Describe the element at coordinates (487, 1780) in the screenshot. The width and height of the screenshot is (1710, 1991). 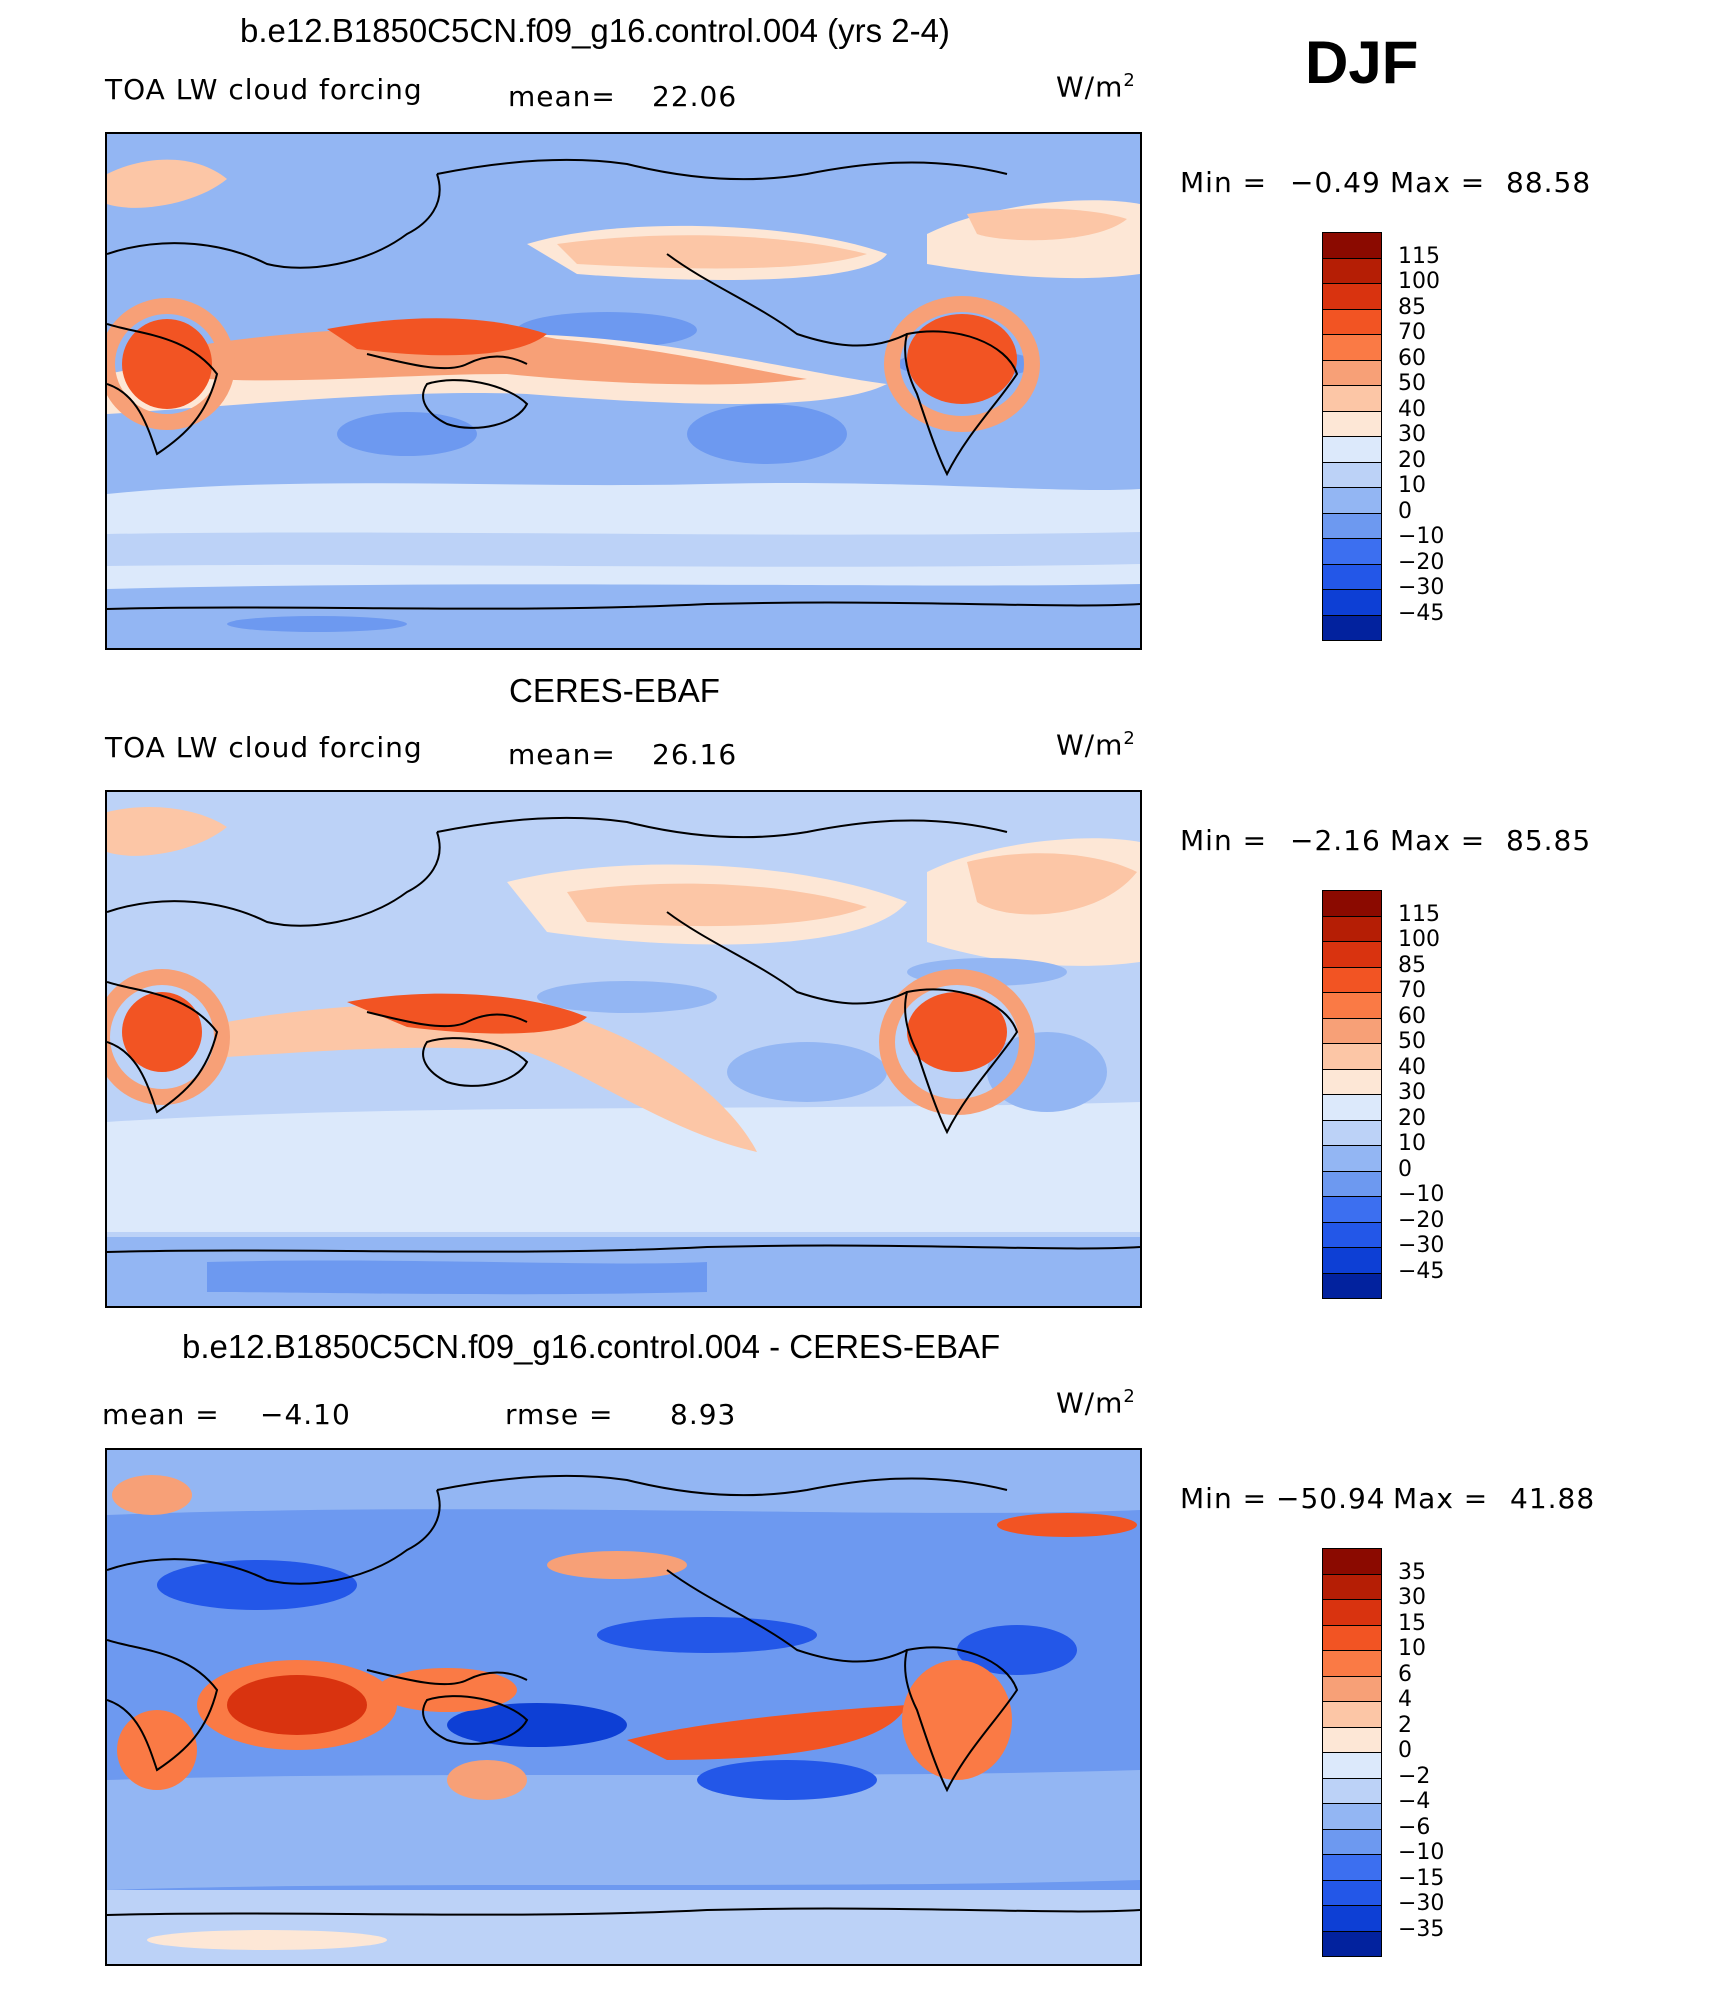
I see `panel3-australia-positive` at that location.